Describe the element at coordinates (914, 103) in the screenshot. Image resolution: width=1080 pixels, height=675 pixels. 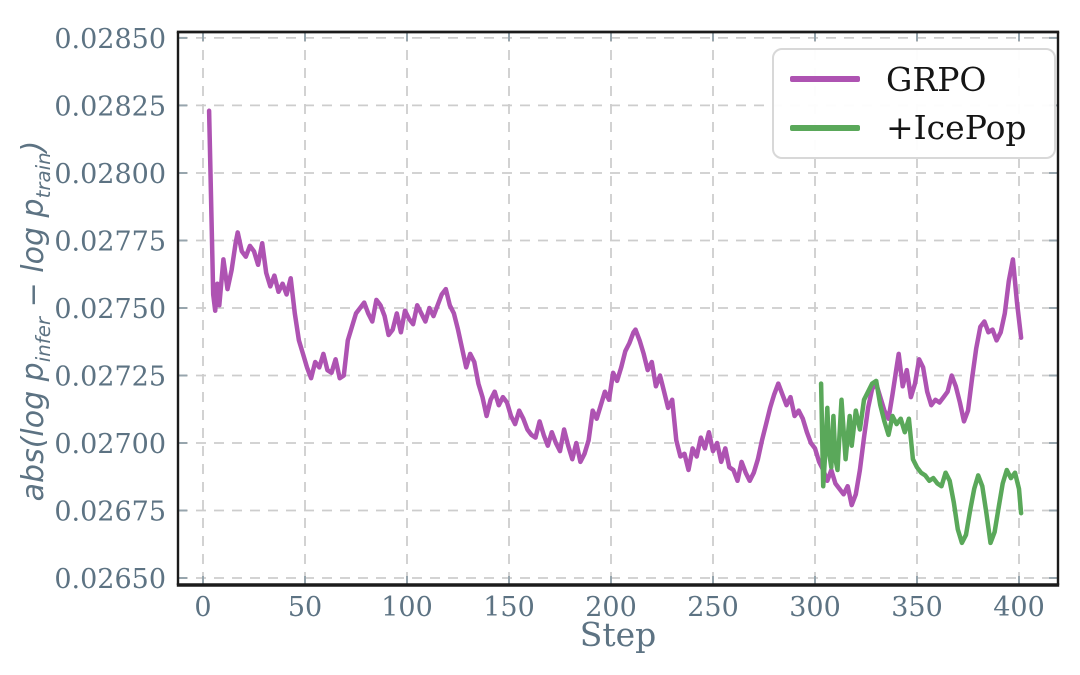
I see `legend: GRPO +IcePop` at that location.